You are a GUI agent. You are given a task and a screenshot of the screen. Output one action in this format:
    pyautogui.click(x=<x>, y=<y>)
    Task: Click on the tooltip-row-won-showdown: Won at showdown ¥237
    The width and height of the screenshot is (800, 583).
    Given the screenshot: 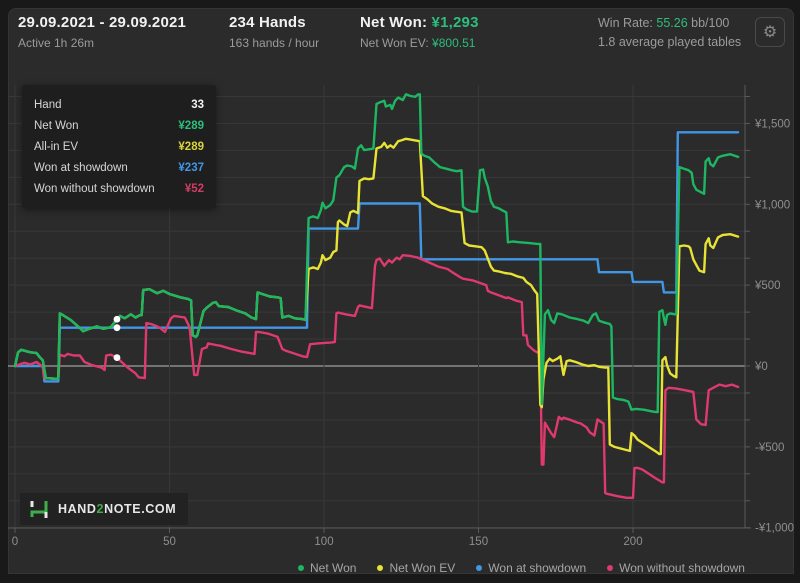 What is the action you would take?
    pyautogui.click(x=119, y=167)
    